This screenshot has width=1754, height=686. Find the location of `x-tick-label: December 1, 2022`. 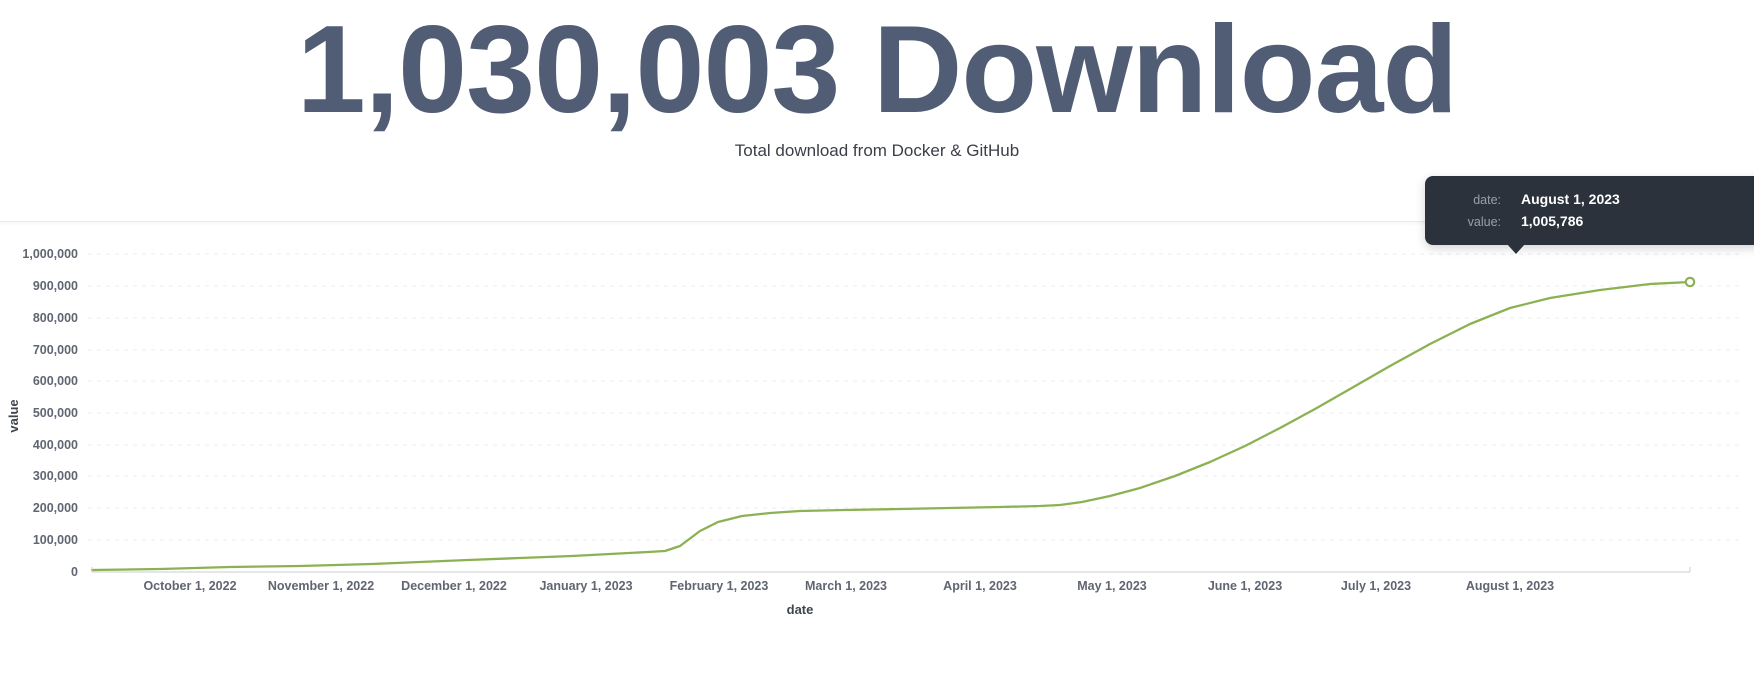

x-tick-label: December 1, 2022 is located at coordinates (454, 586).